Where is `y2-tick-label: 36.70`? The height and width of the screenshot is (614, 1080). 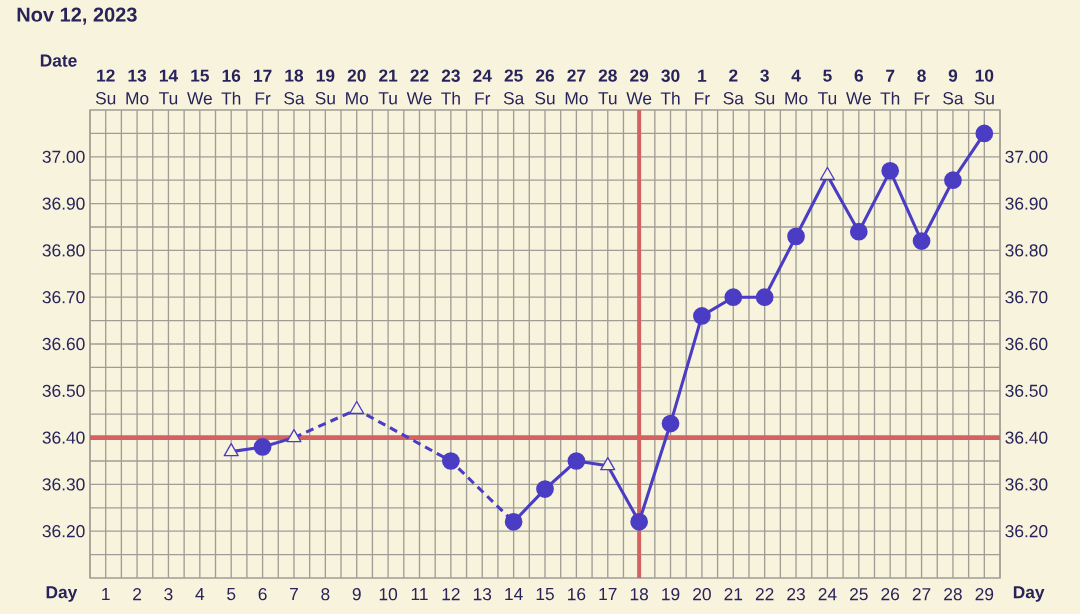 y2-tick-label: 36.70 is located at coordinates (1026, 297).